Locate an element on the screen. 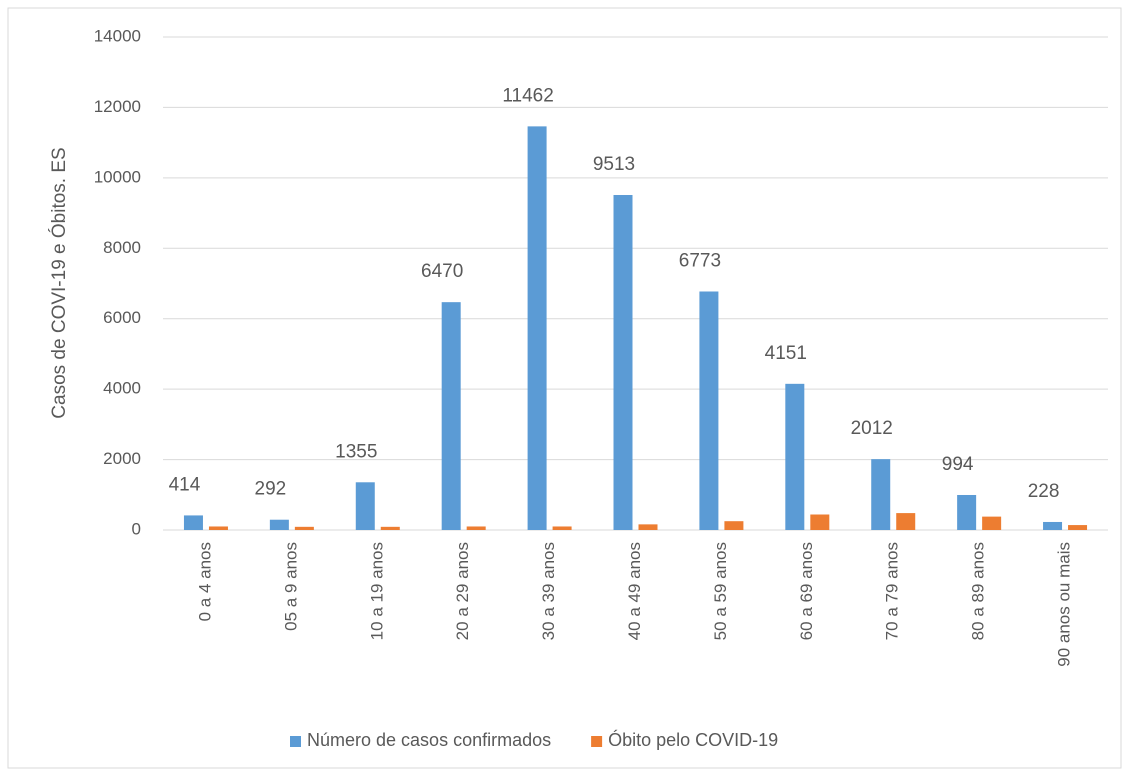 The image size is (1130, 776). data-label: 11462 is located at coordinates (527, 95).